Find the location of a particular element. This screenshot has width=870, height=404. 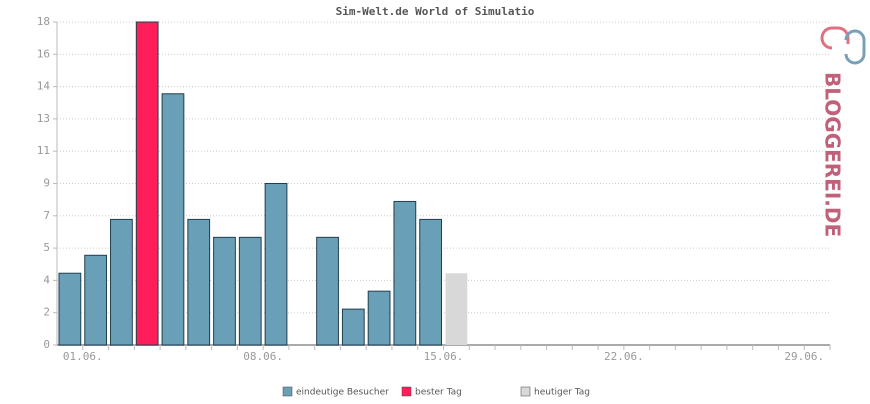

y-tick-label: 4 is located at coordinates (46, 279).